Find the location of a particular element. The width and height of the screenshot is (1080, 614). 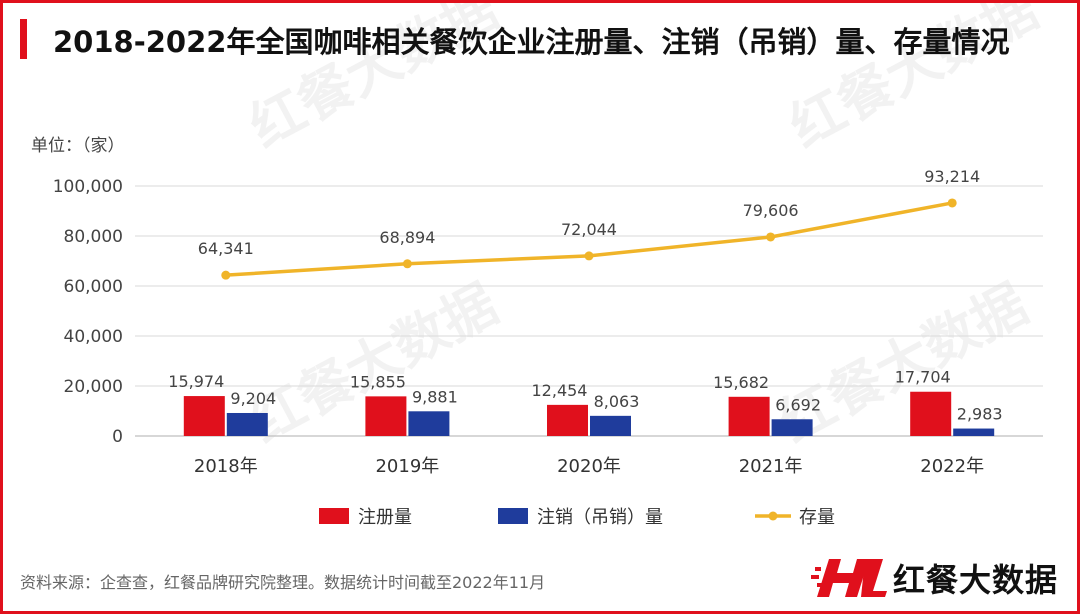

series-line-stock is located at coordinates (589, 239).